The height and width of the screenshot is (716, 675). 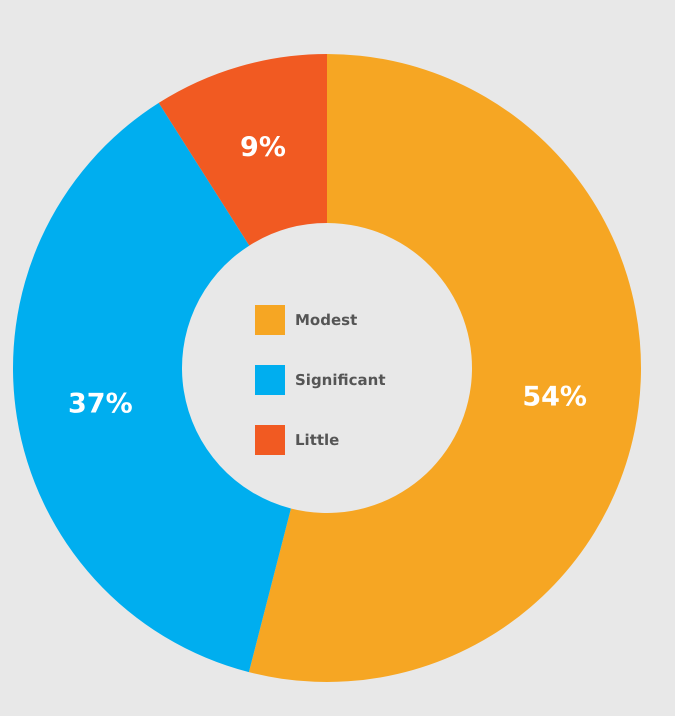 What do you see at coordinates (326, 320) in the screenshot?
I see `legend-label: Modest` at bounding box center [326, 320].